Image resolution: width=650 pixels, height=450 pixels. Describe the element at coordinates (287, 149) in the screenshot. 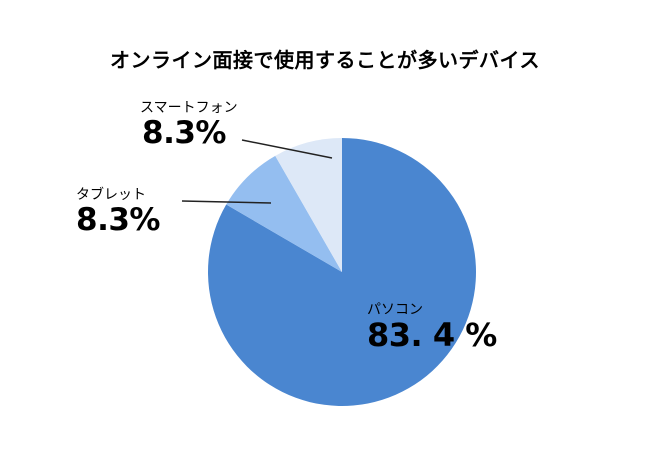

I see `leader-line-smartphone` at that location.